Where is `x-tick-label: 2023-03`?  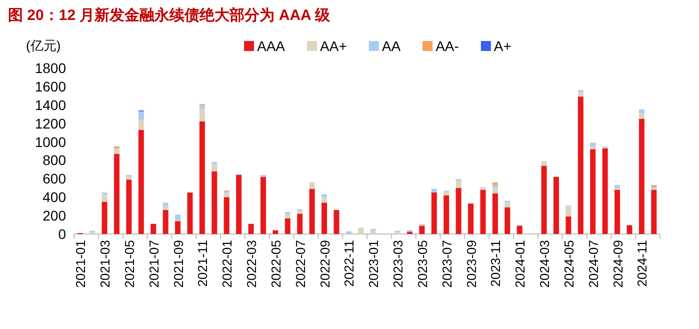 x-tick-label: 2023-03 is located at coordinates (398, 264).